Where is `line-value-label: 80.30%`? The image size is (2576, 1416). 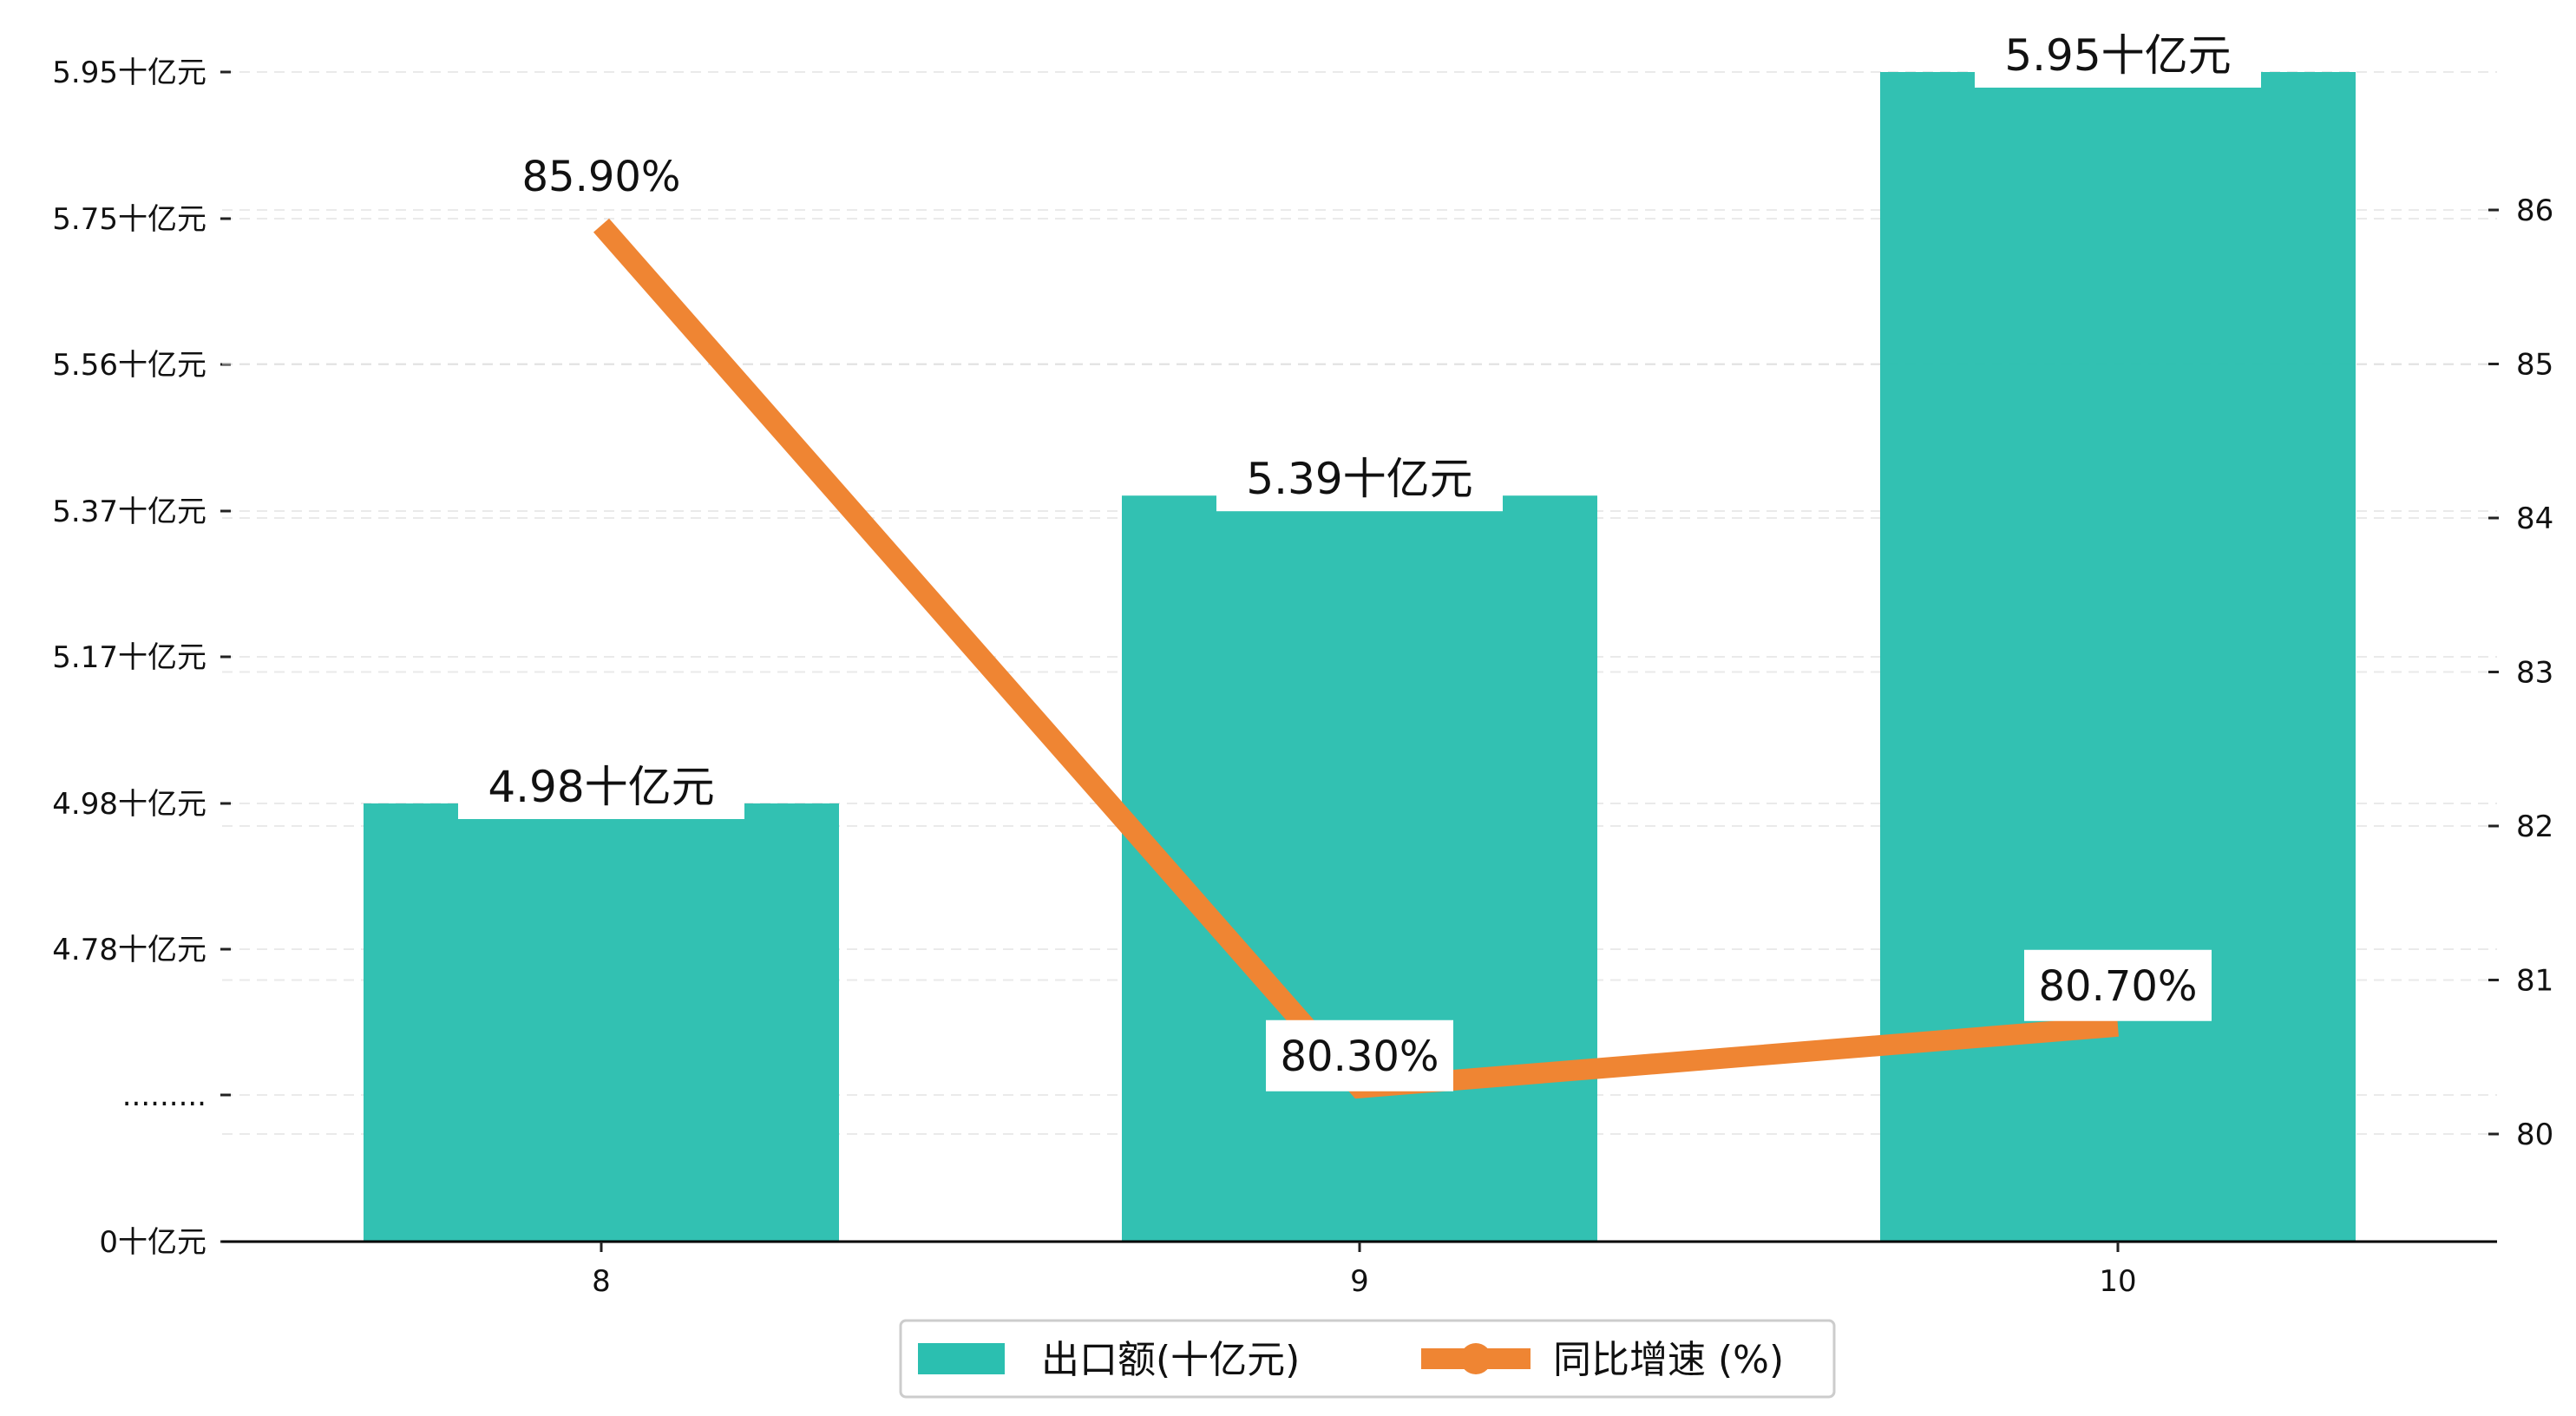
line-value-label: 80.30% is located at coordinates (1359, 1056).